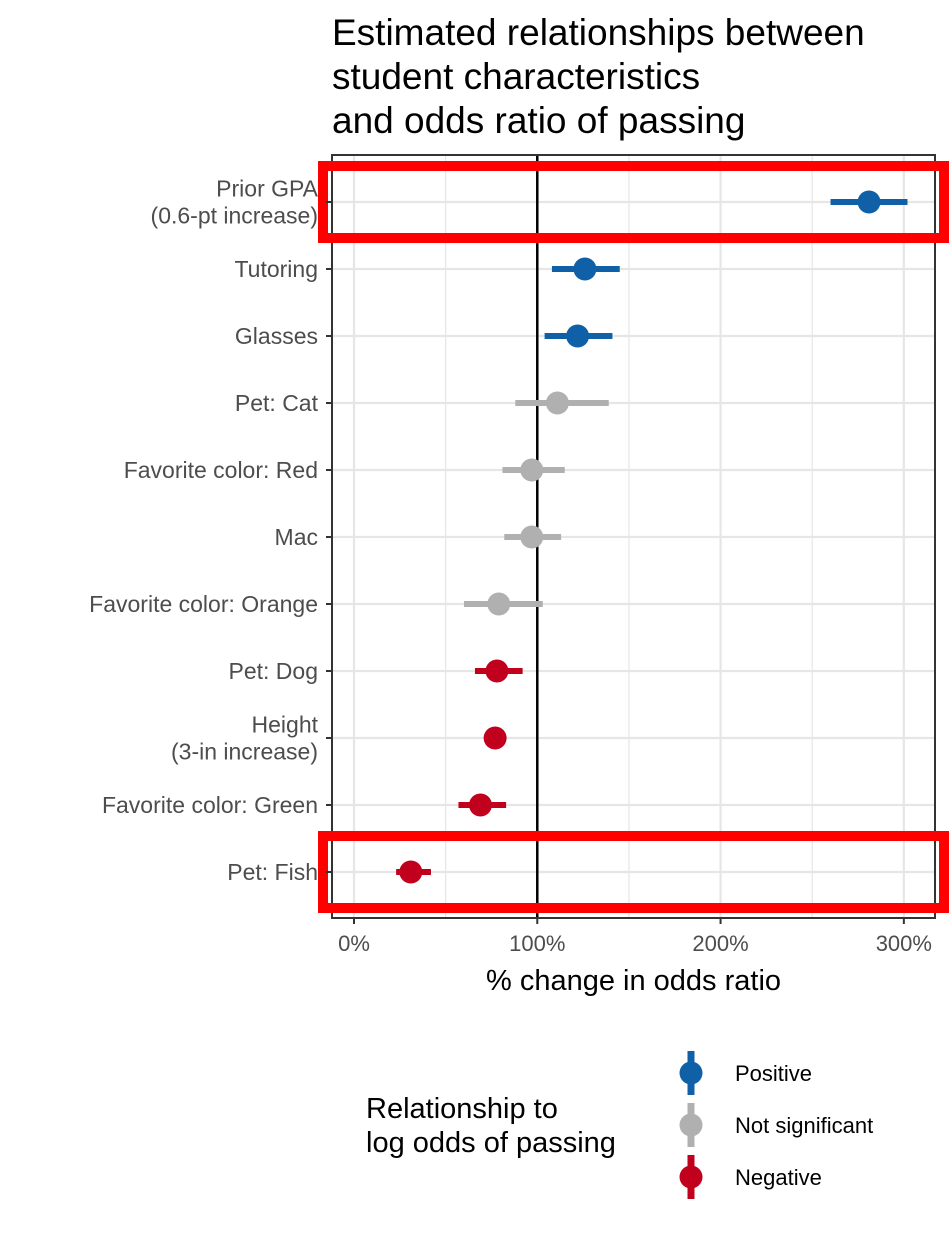 The width and height of the screenshot is (950, 1235). Describe the element at coordinates (516, 76) in the screenshot. I see `chart-title-line: student characteristics` at that location.